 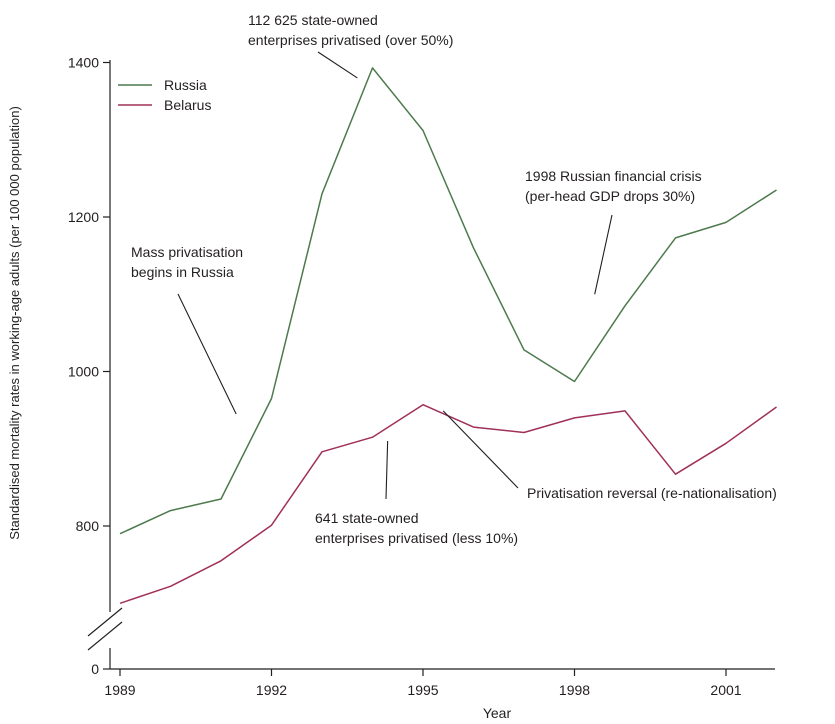 What do you see at coordinates (574, 690) in the screenshot?
I see `x-tick-label: 1998` at bounding box center [574, 690].